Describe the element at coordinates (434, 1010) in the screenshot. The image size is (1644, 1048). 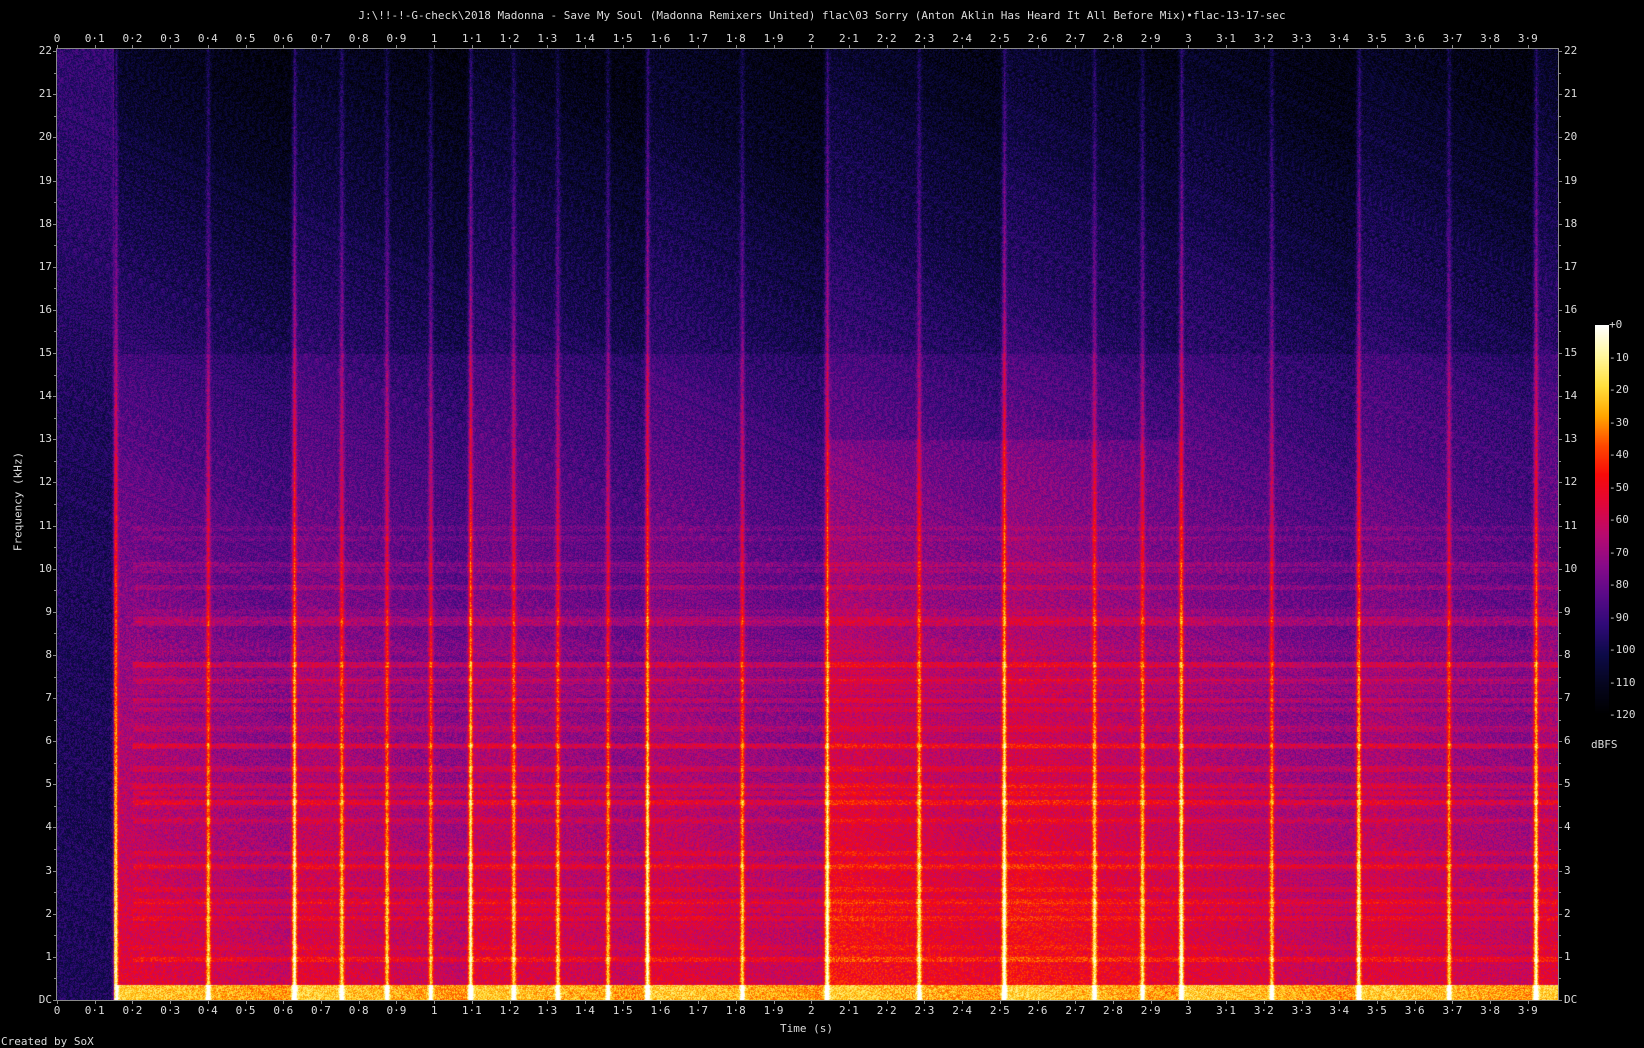
I see `x-tick-label-bottom: 1` at that location.